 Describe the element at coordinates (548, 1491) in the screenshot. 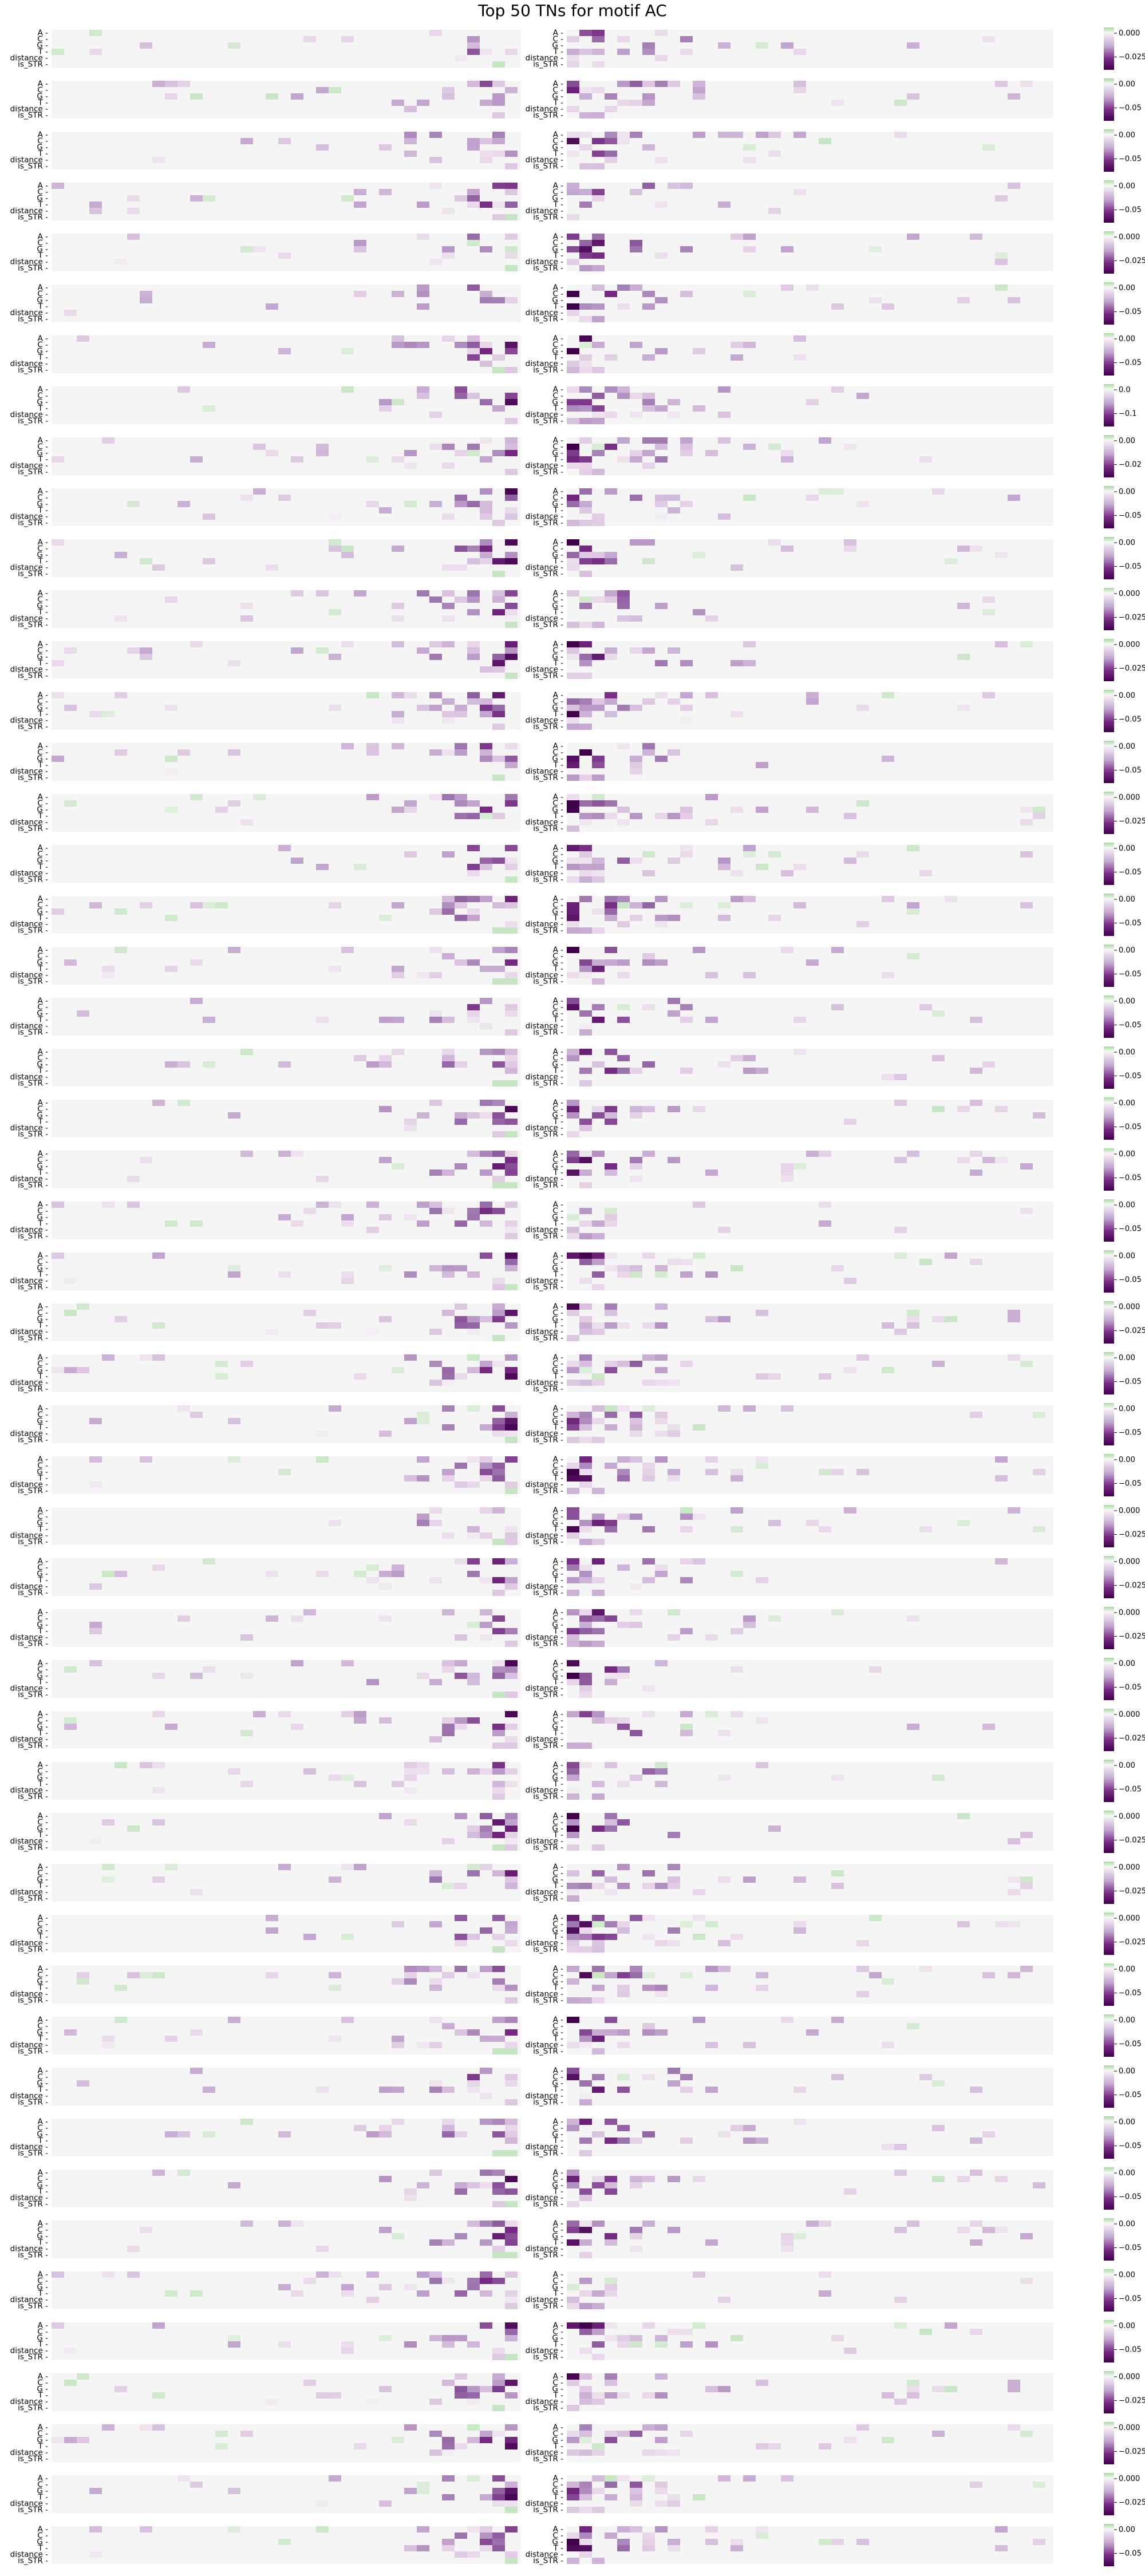

I see `row-tick-label-right: is_STR -` at that location.